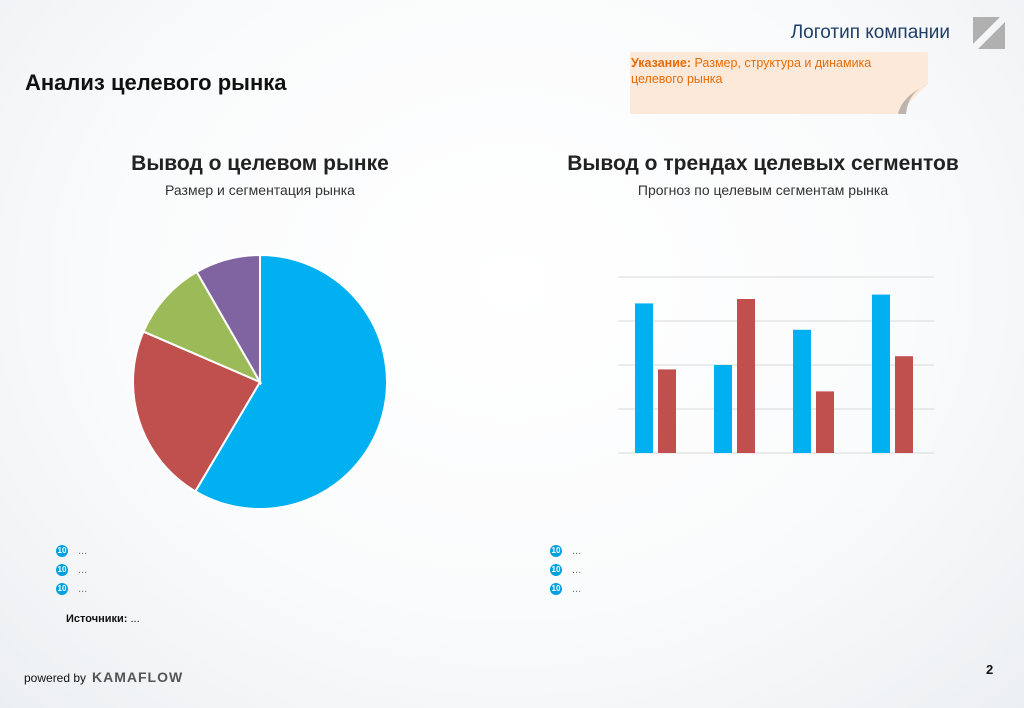 This screenshot has height=708, width=1024. What do you see at coordinates (667, 411) in the screenshot?
I see `bar-s1-c0` at bounding box center [667, 411].